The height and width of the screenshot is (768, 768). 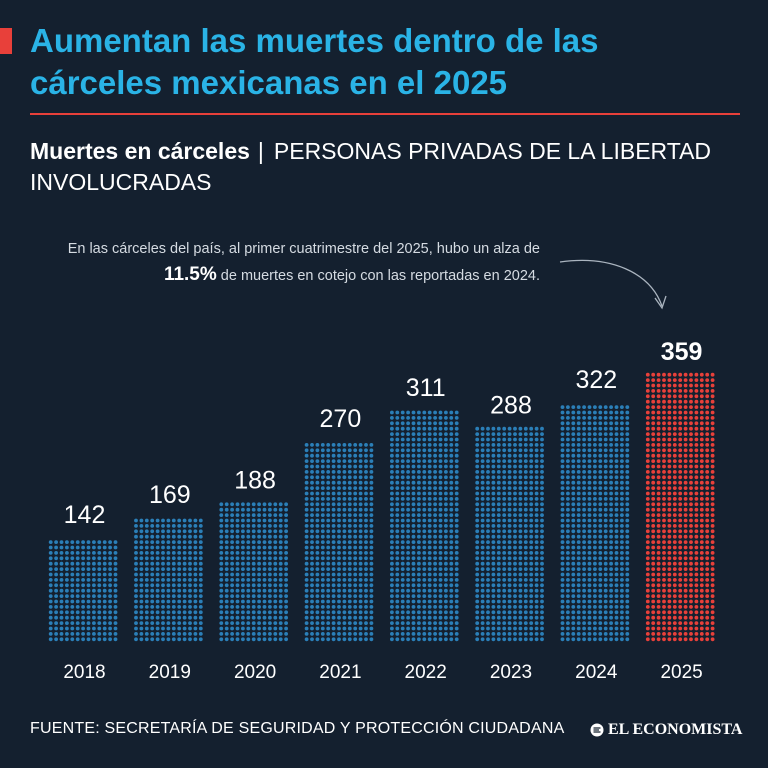 What do you see at coordinates (170, 672) in the screenshot?
I see `x-tick-2019: 2019` at bounding box center [170, 672].